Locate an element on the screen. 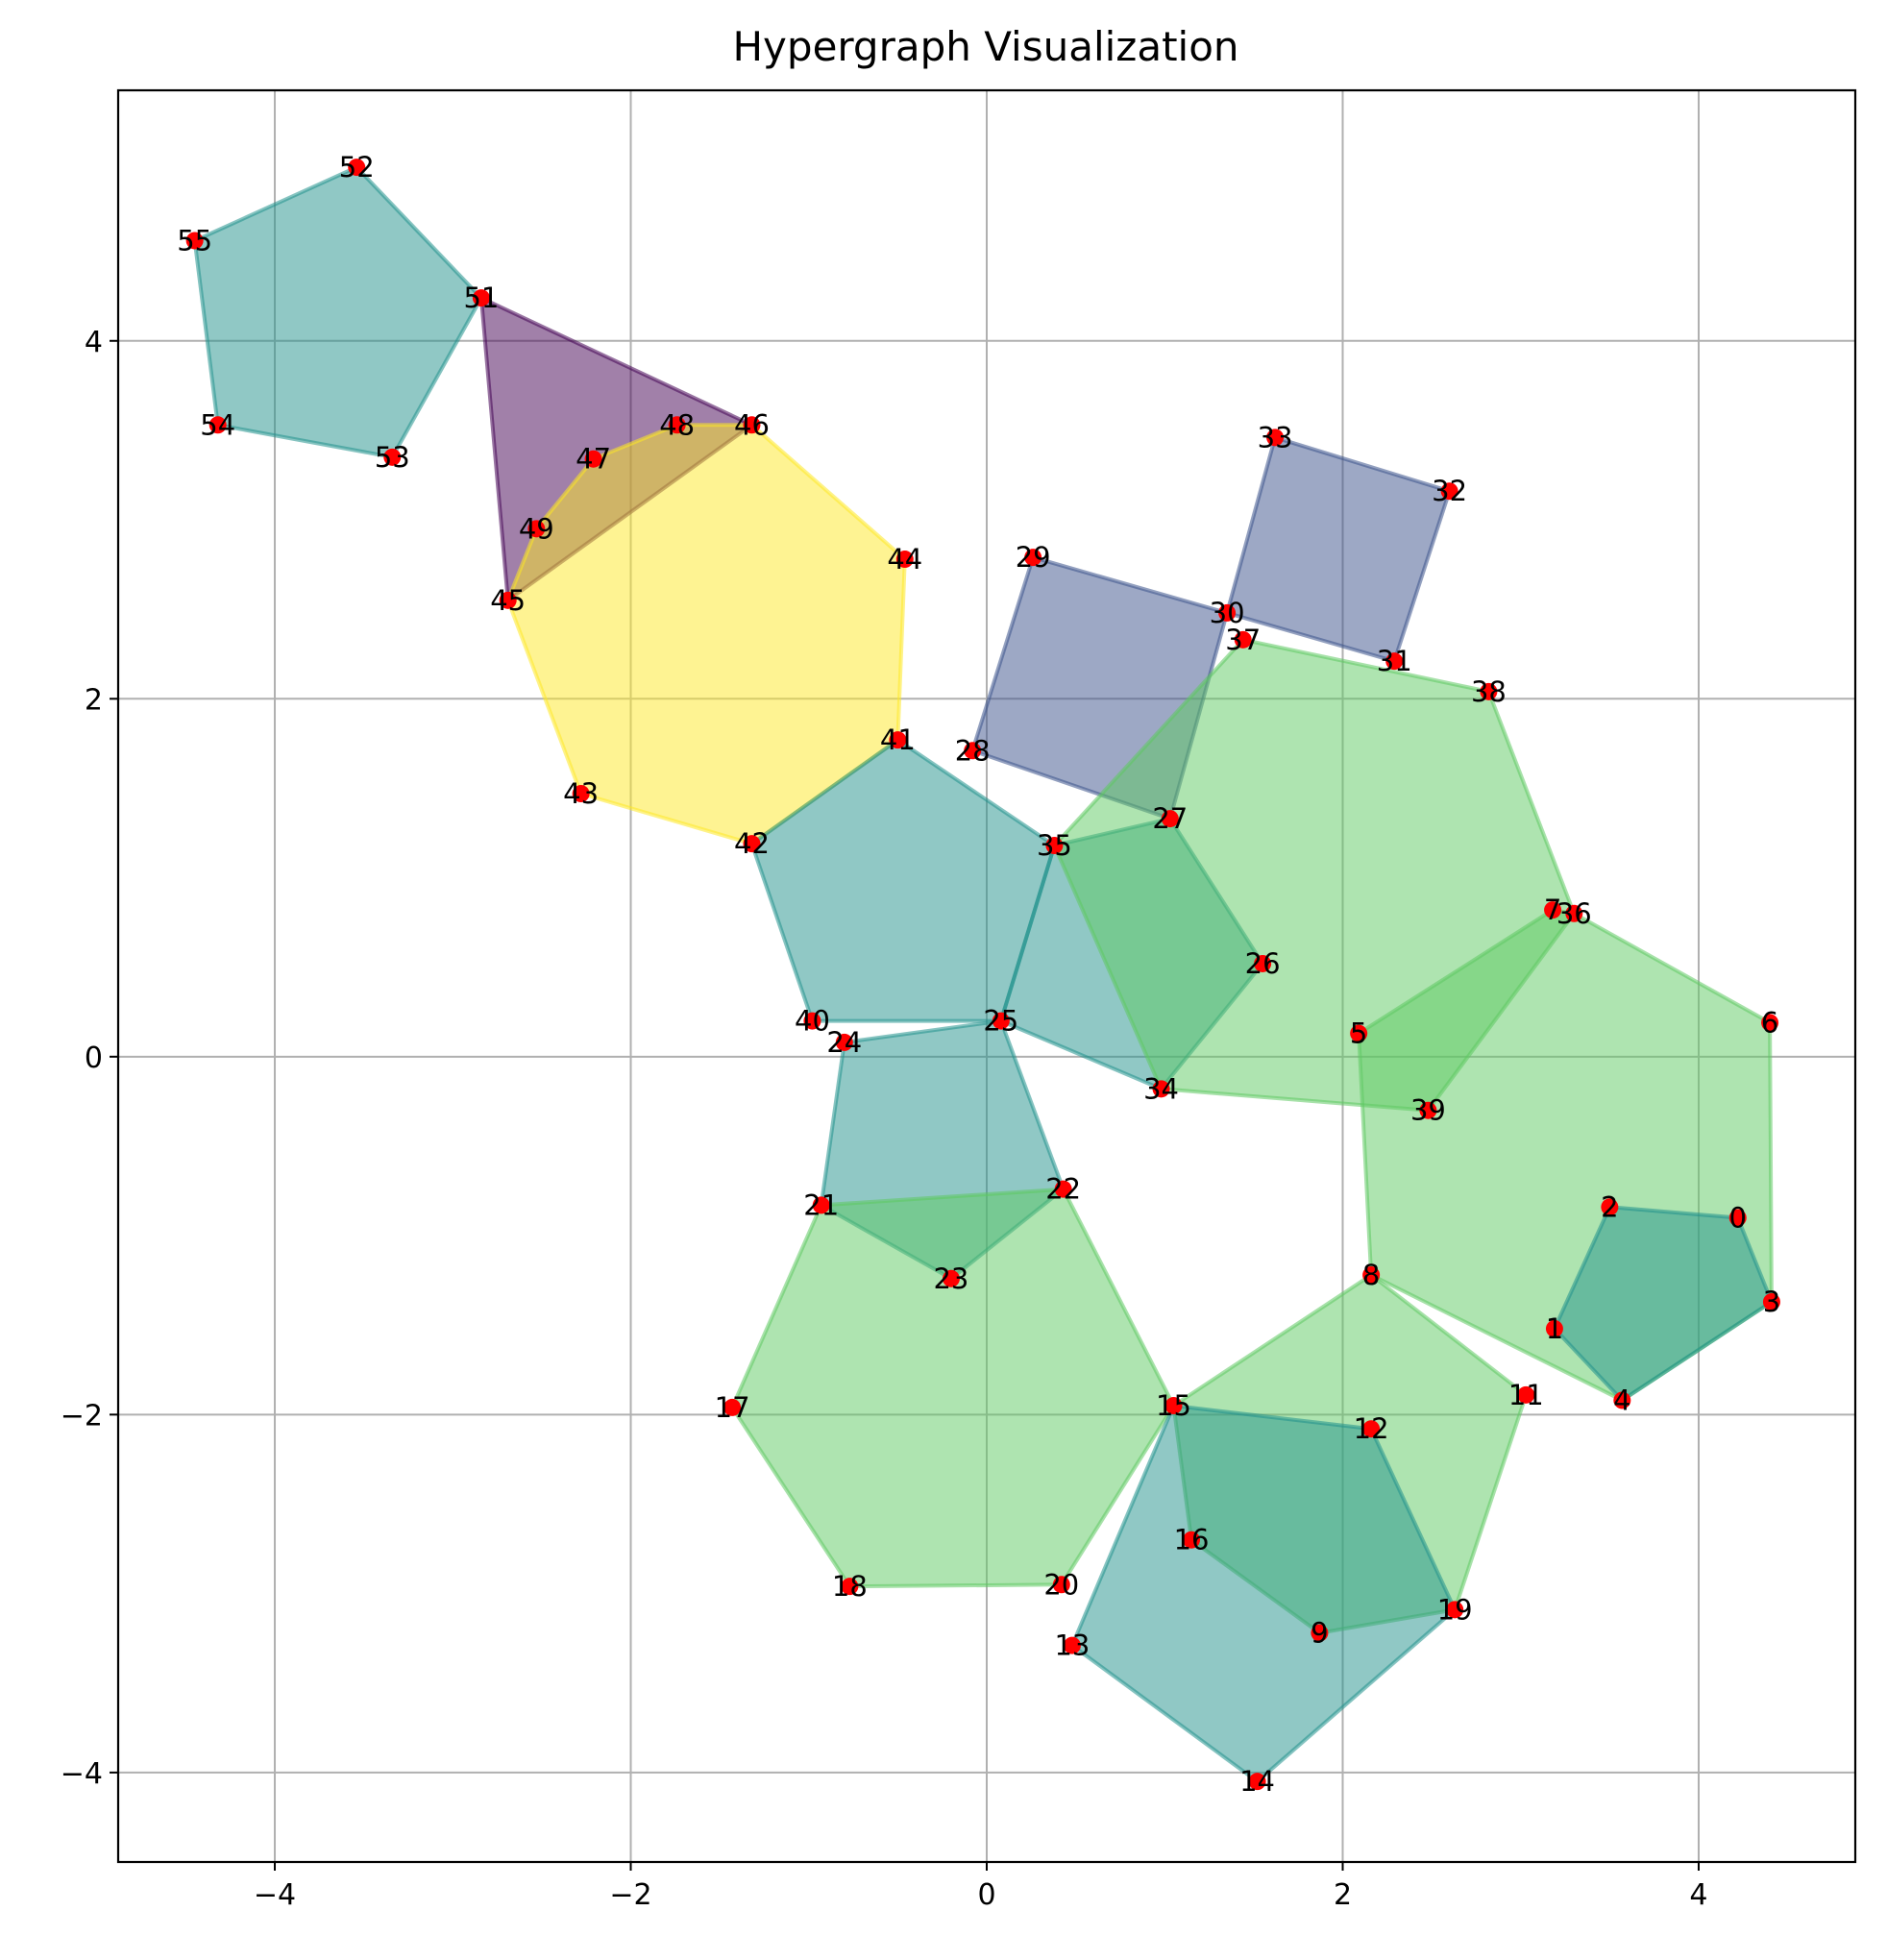  node-label: 47 is located at coordinates (593, 459).